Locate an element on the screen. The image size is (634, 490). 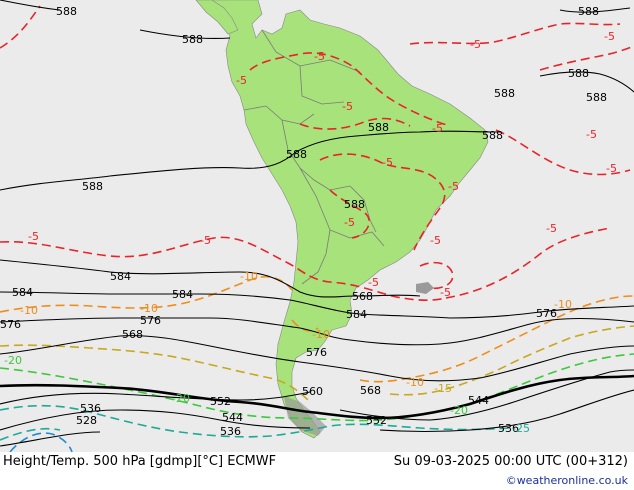
falkland-islands is located at coordinates (425, 288).